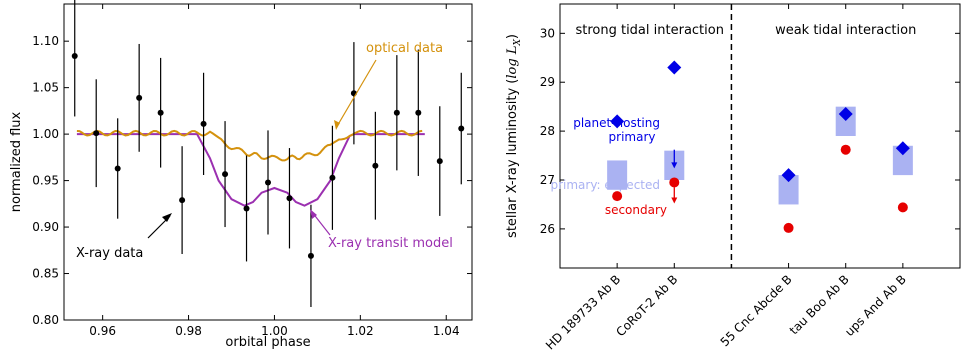 The height and width of the screenshot is (350, 964). Describe the element at coordinates (819, 304) in the screenshot. I see `x-tick-label: tau Boo Ab B` at that location.